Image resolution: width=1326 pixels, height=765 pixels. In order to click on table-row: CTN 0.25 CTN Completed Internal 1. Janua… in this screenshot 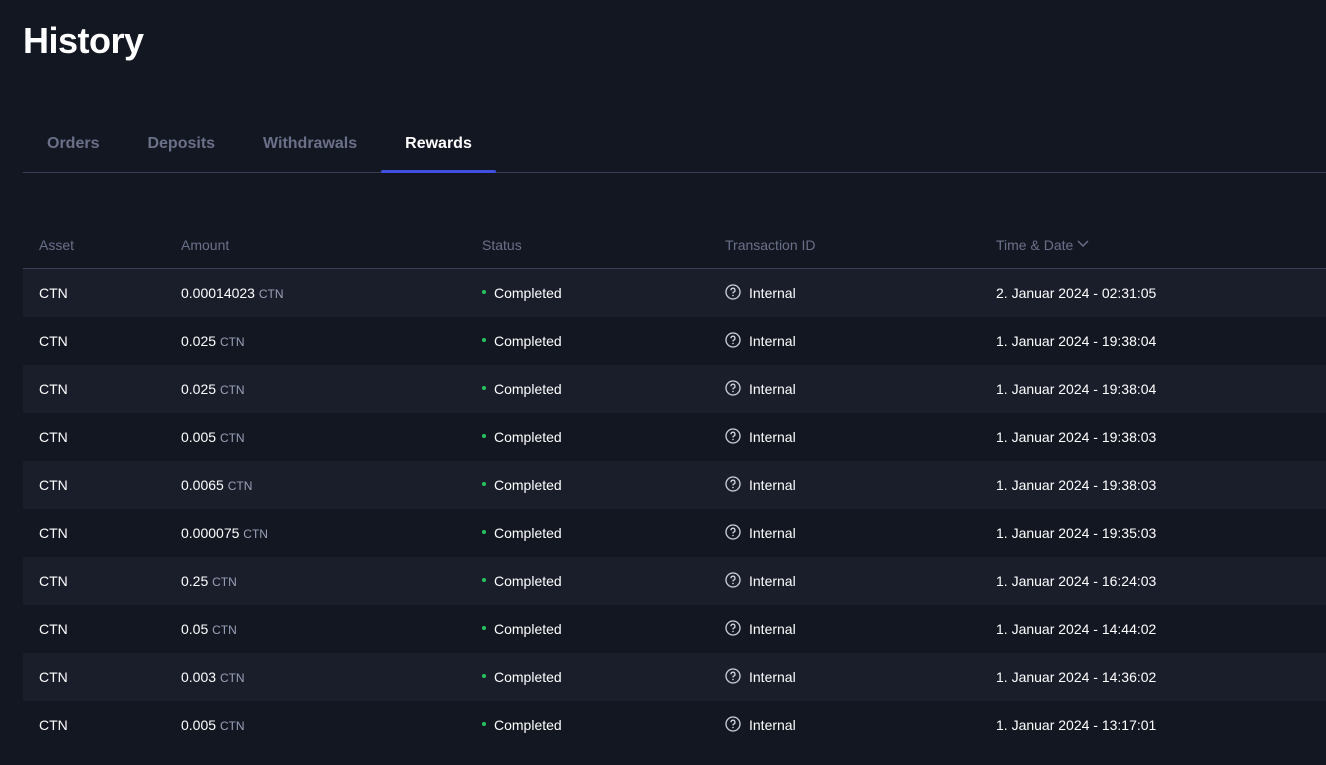, I will do `click(674, 581)`.